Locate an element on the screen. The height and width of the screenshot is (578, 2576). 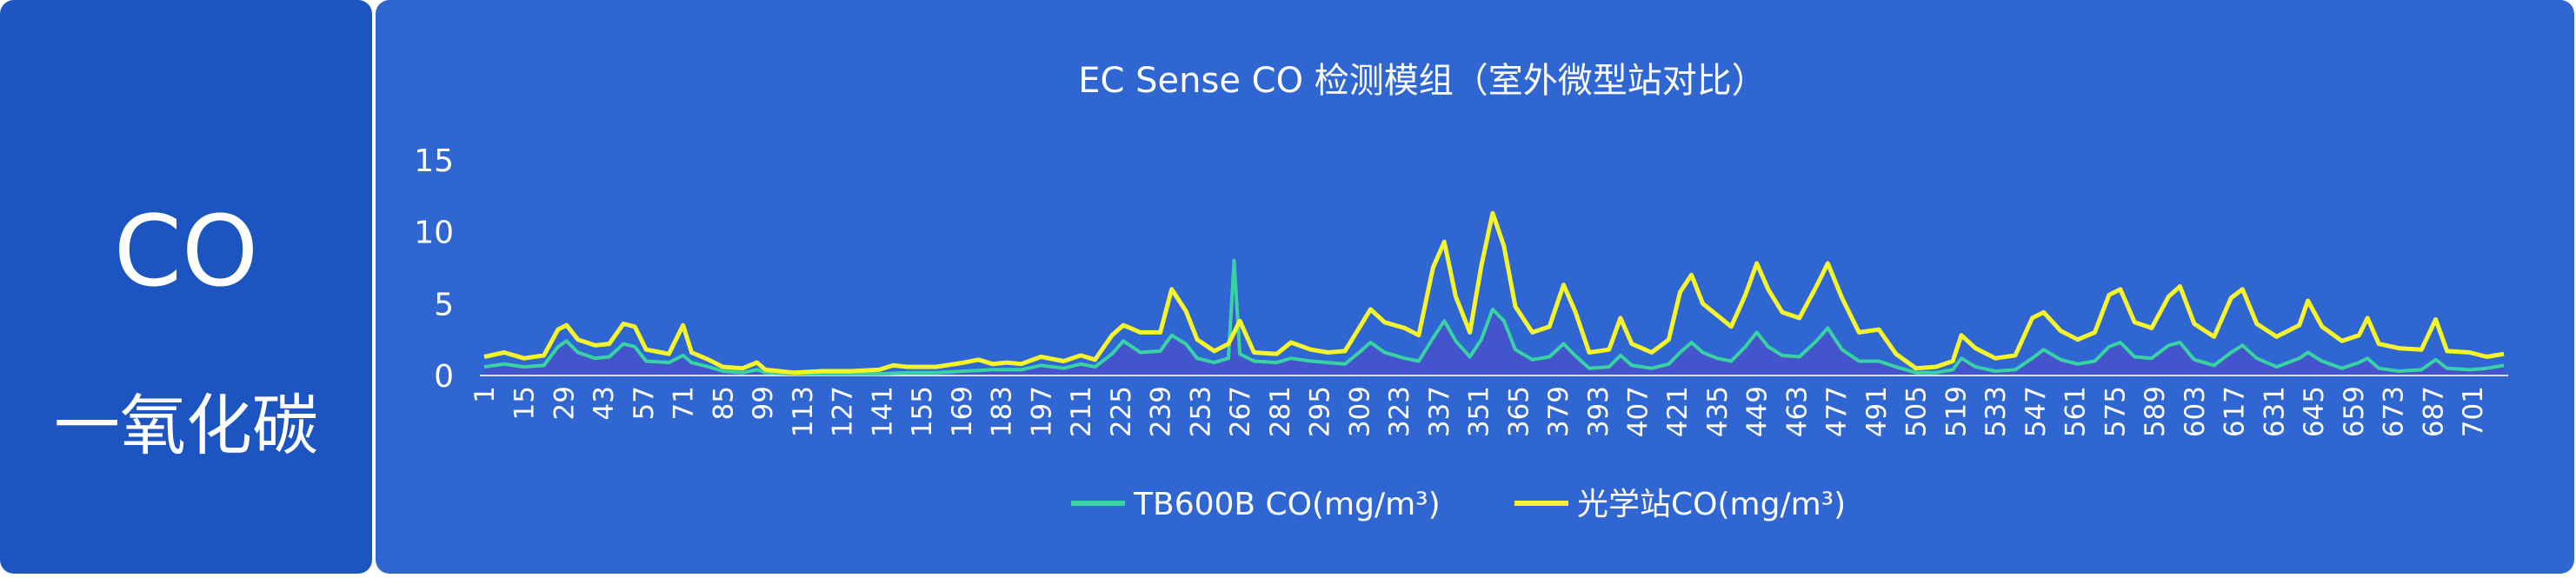
x-tick-label: 71 is located at coordinates (684, 403).